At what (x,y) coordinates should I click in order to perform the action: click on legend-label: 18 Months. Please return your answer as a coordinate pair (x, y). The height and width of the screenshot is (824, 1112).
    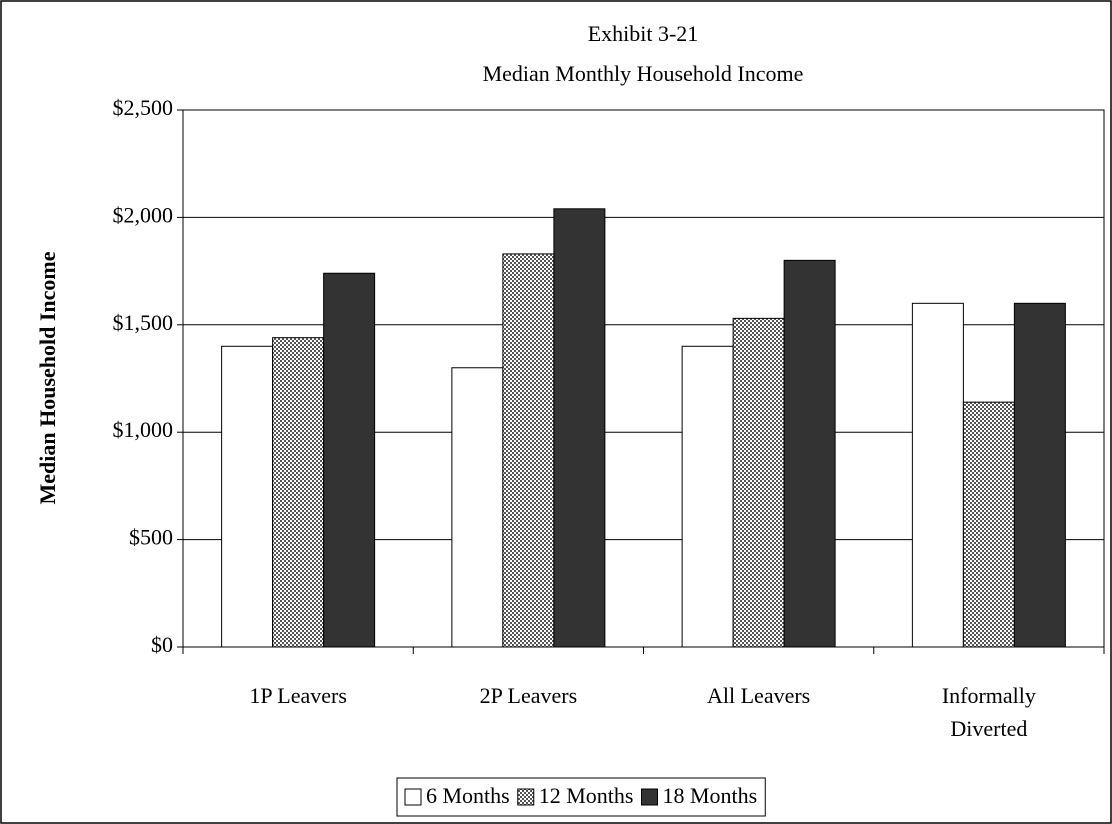
    Looking at the image, I should click on (710, 795).